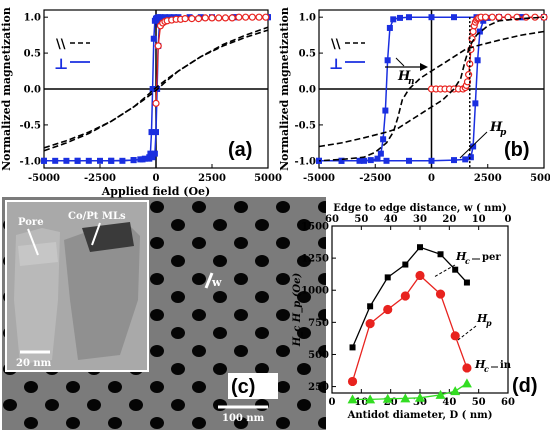  What do you see at coordinates (284, 89) in the screenshot?
I see `y-axis-label: Normalized magnetization` at bounding box center [284, 89].